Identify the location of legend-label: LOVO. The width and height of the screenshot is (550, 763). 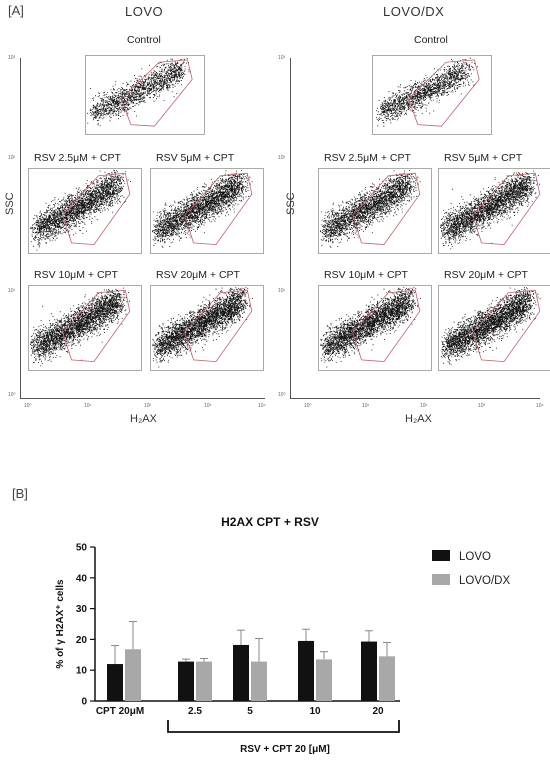
(475, 557).